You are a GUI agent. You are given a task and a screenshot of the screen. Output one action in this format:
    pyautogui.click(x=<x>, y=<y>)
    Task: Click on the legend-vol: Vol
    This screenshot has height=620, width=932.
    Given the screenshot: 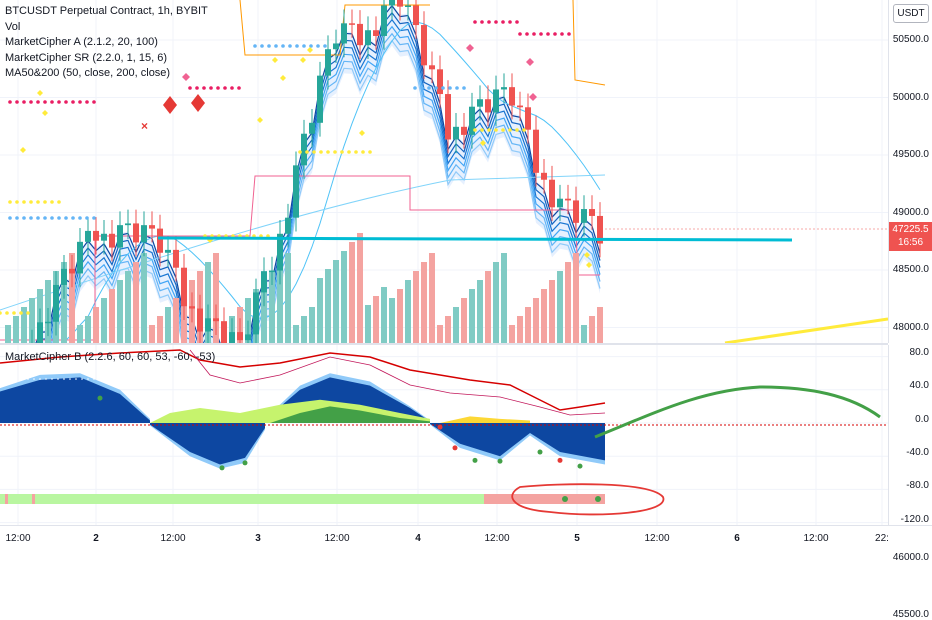 What is the action you would take?
    pyautogui.click(x=13, y=26)
    